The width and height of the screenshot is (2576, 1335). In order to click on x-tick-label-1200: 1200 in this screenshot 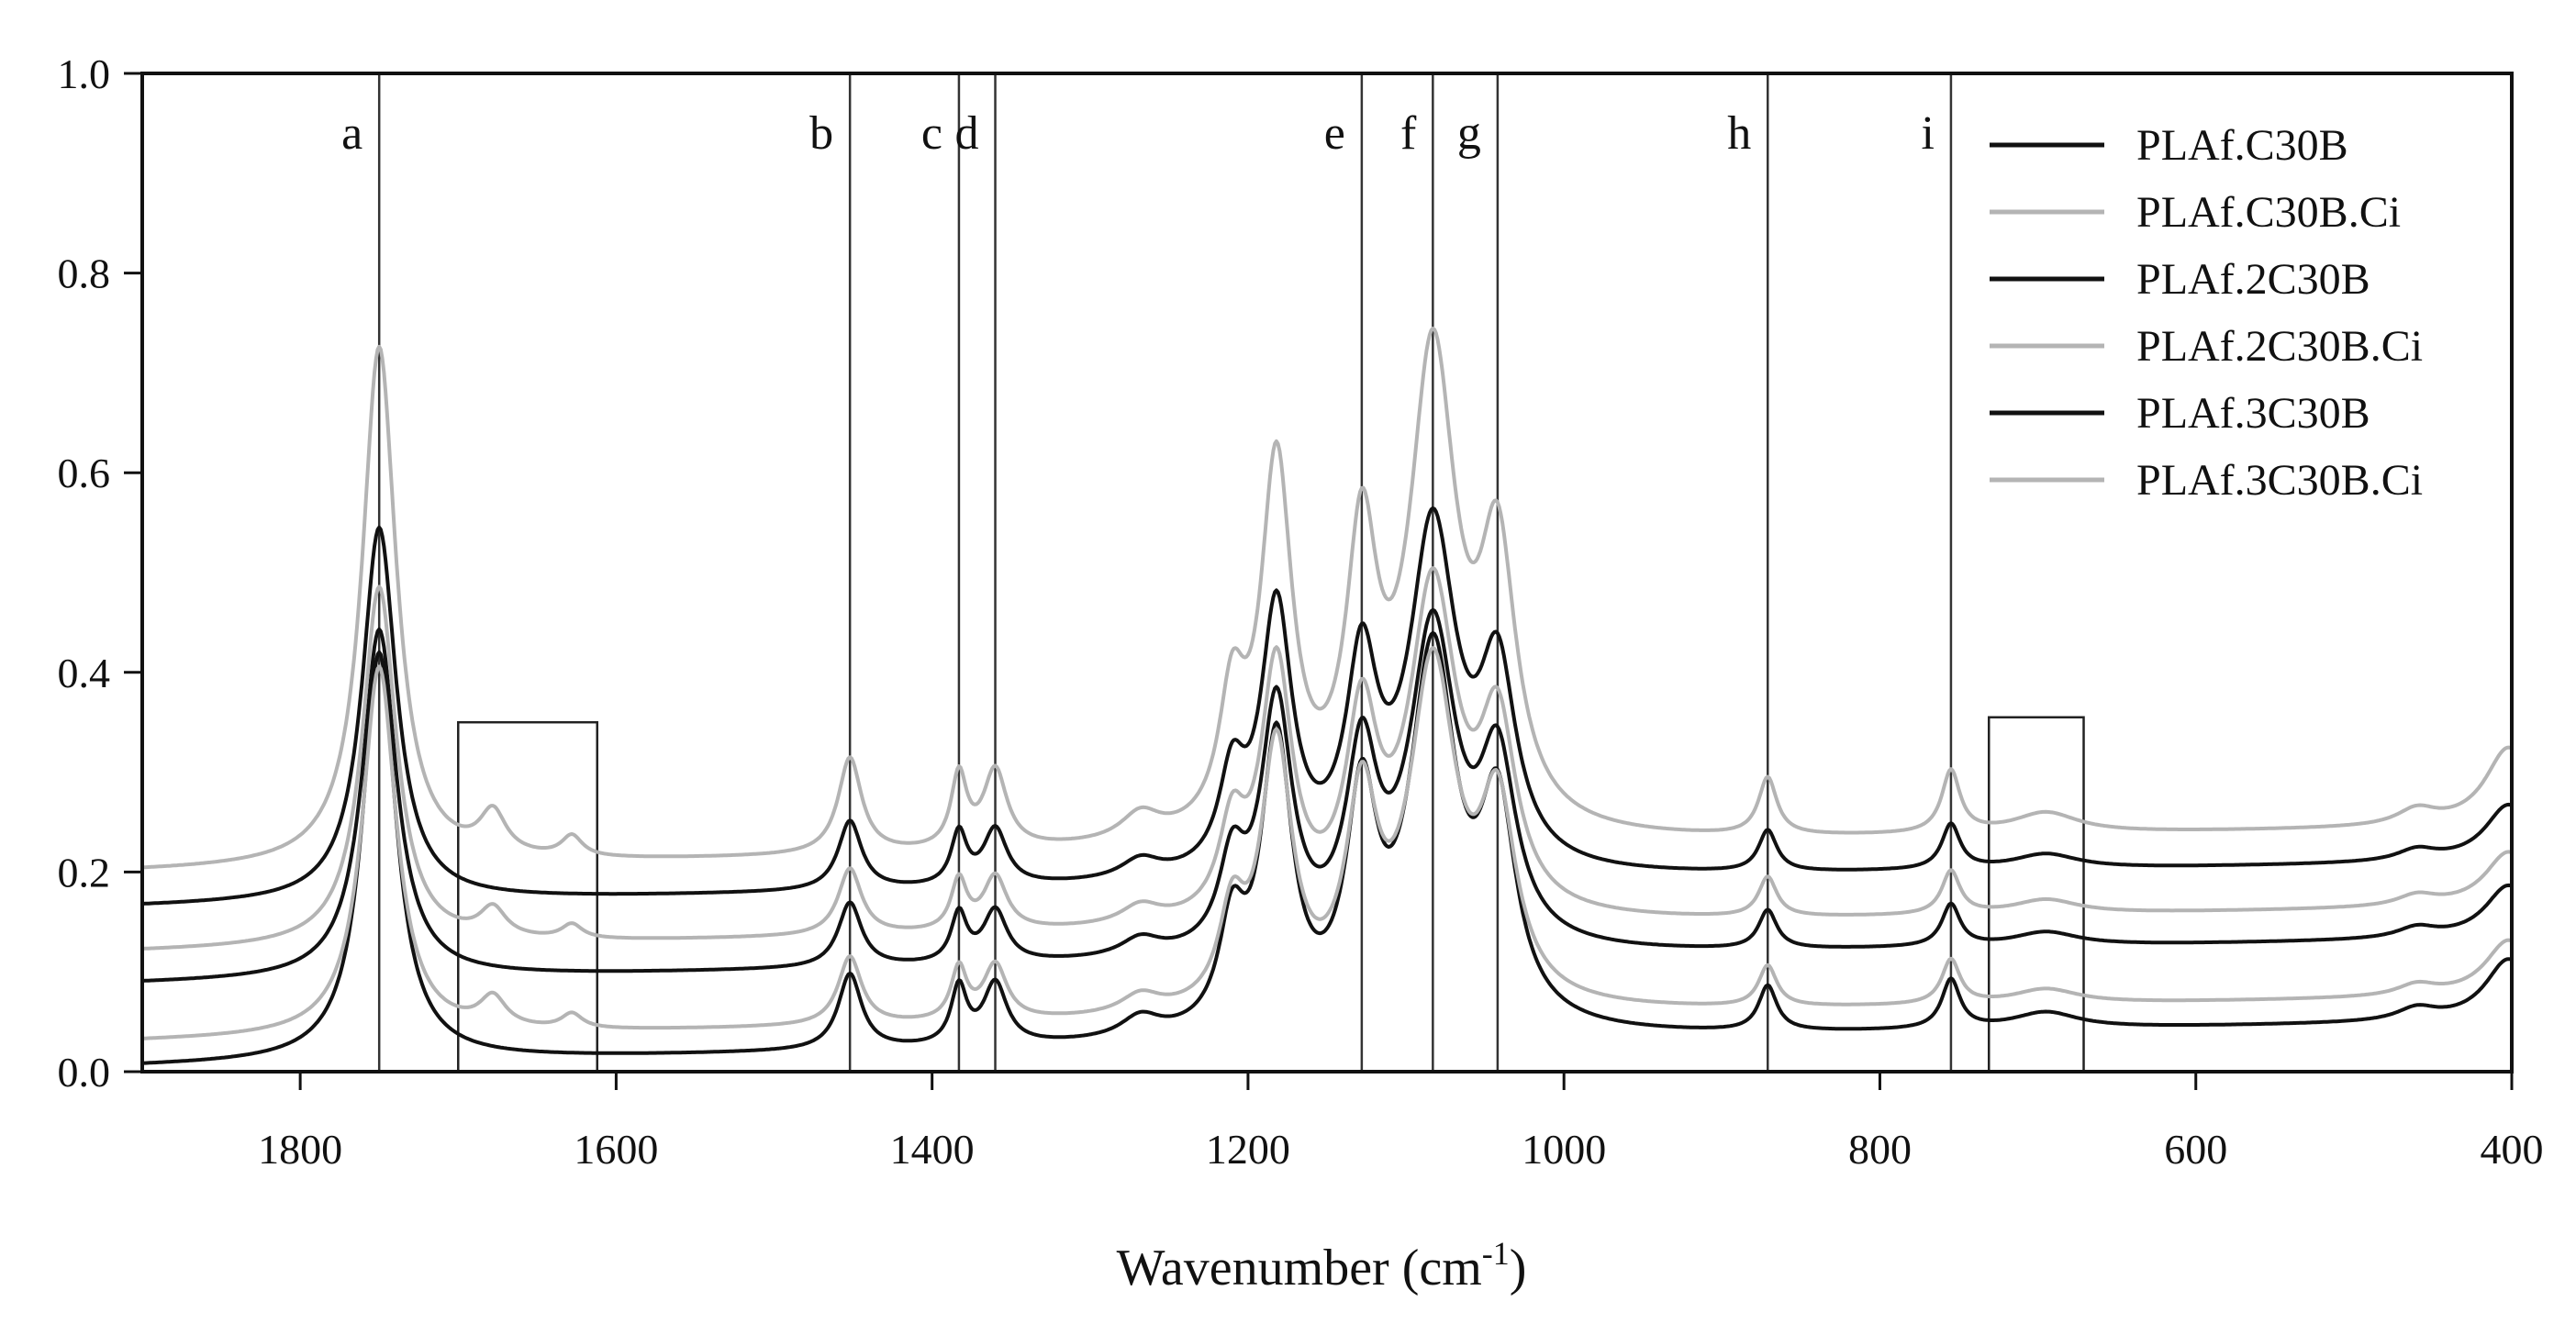, I will do `click(1248, 1149)`.